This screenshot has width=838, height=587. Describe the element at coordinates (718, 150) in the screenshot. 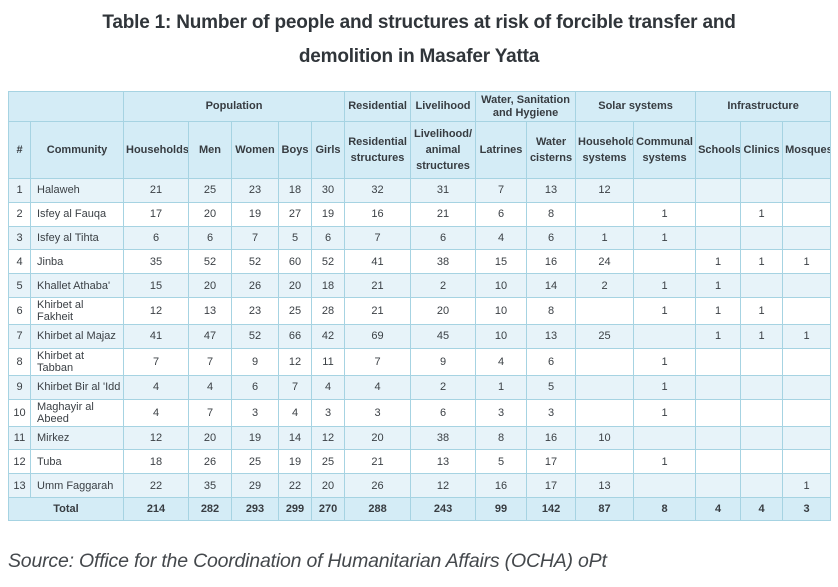

I see `column-header-cell: Schools` at that location.